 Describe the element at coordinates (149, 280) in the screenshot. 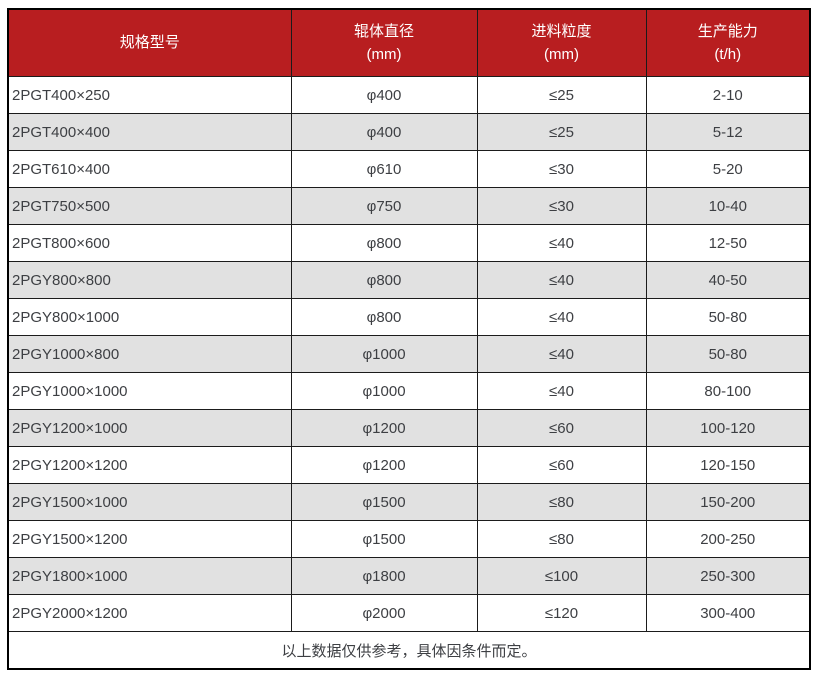

I see `model-cell: 2PGY800×800` at that location.